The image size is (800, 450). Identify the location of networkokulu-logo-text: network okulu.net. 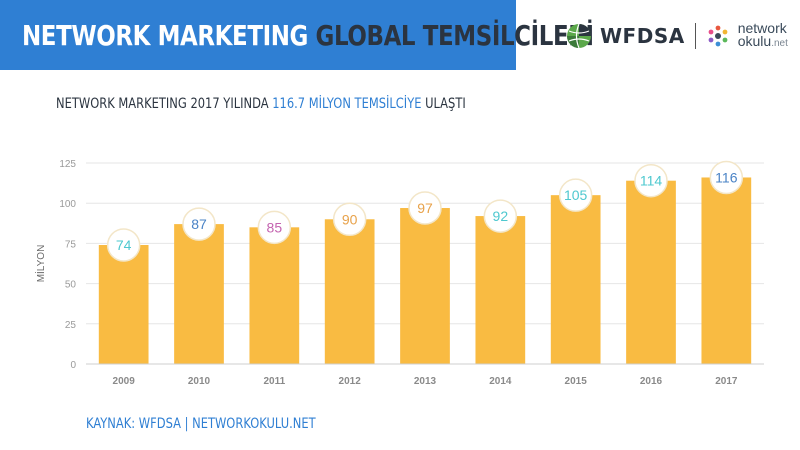
(762, 35).